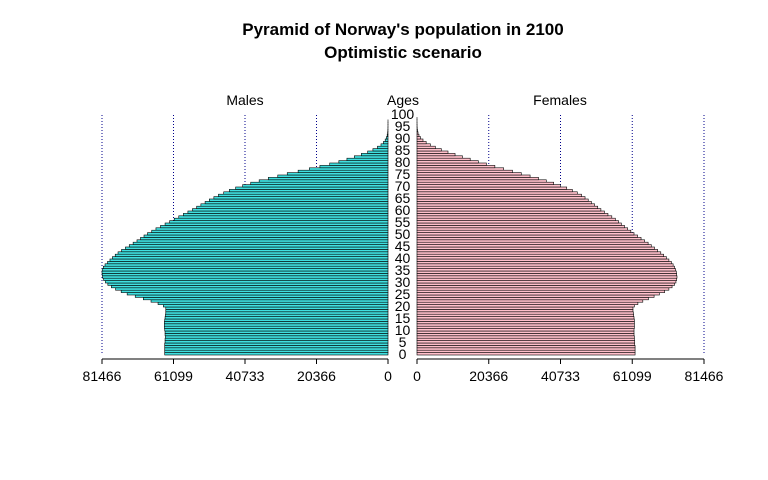 This screenshot has height=480, width=768. What do you see at coordinates (403, 306) in the screenshot?
I see `age-tick-label: 20` at bounding box center [403, 306].